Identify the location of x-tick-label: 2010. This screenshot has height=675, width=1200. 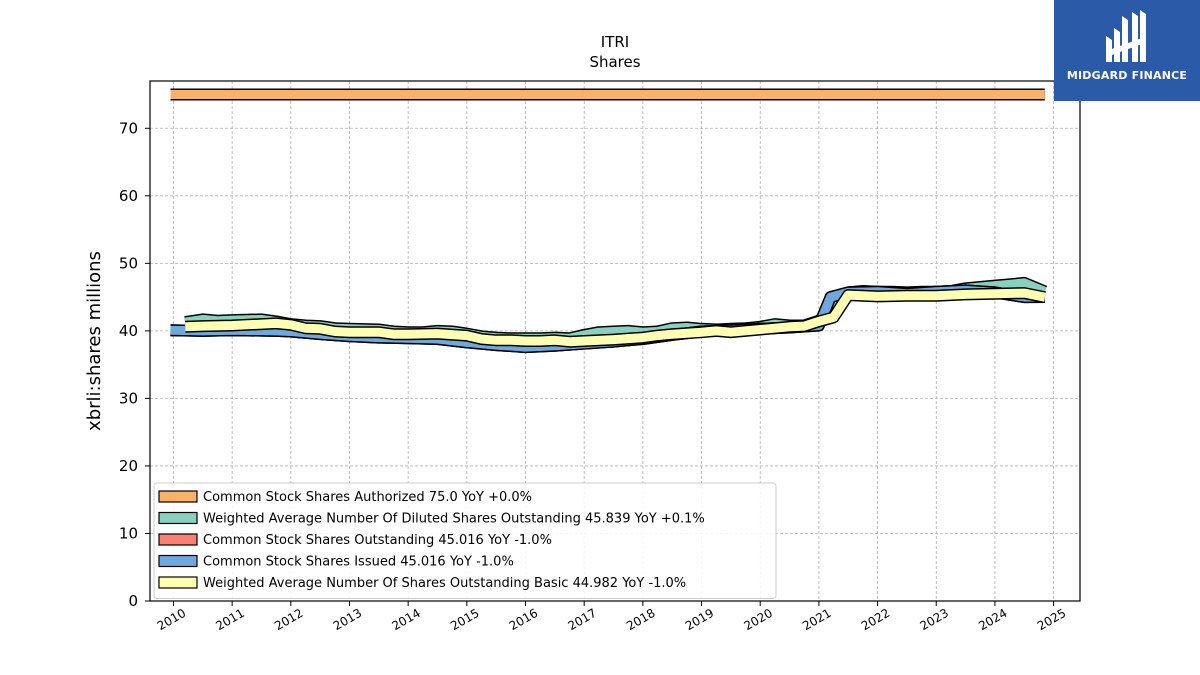
(171, 619).